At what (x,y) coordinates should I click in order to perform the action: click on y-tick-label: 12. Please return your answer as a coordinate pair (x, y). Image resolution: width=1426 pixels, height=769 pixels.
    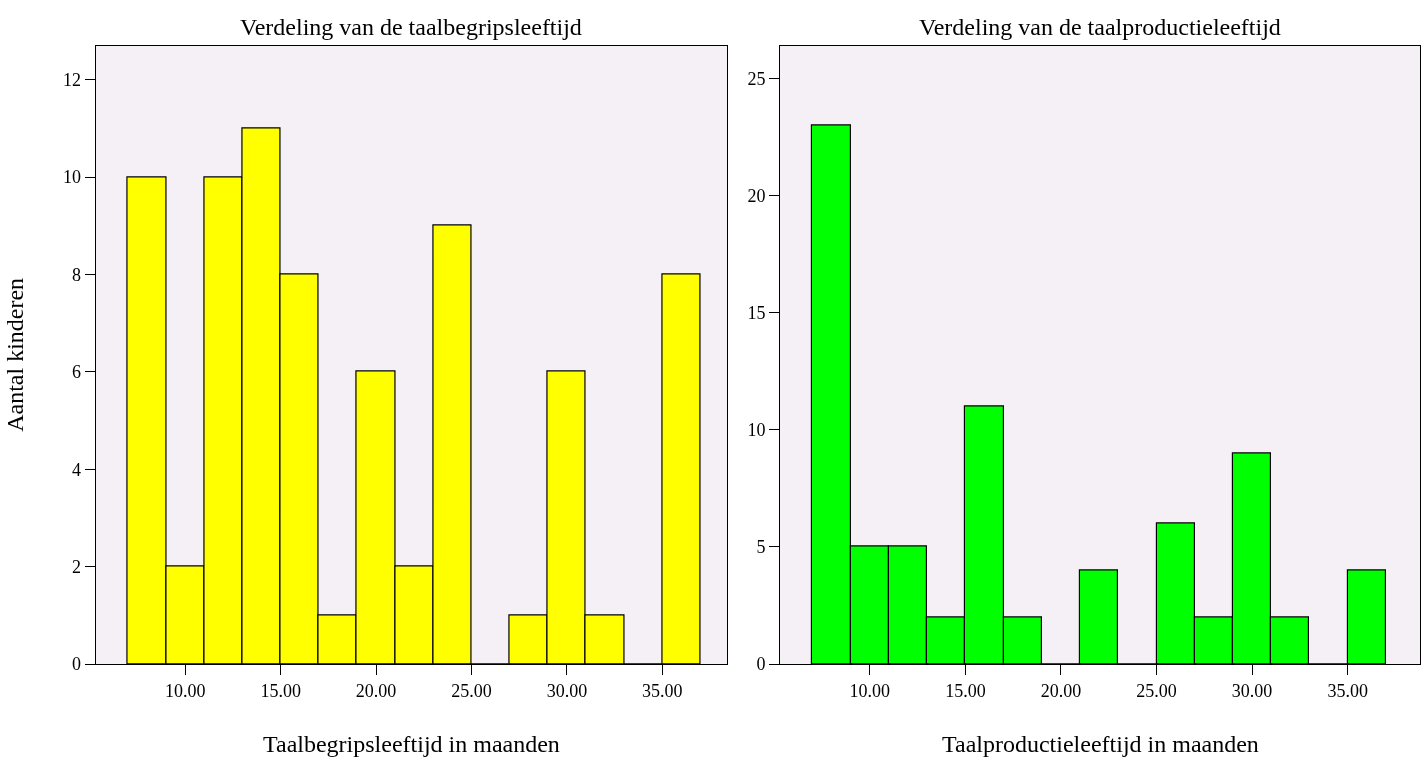
    Looking at the image, I should click on (71, 79).